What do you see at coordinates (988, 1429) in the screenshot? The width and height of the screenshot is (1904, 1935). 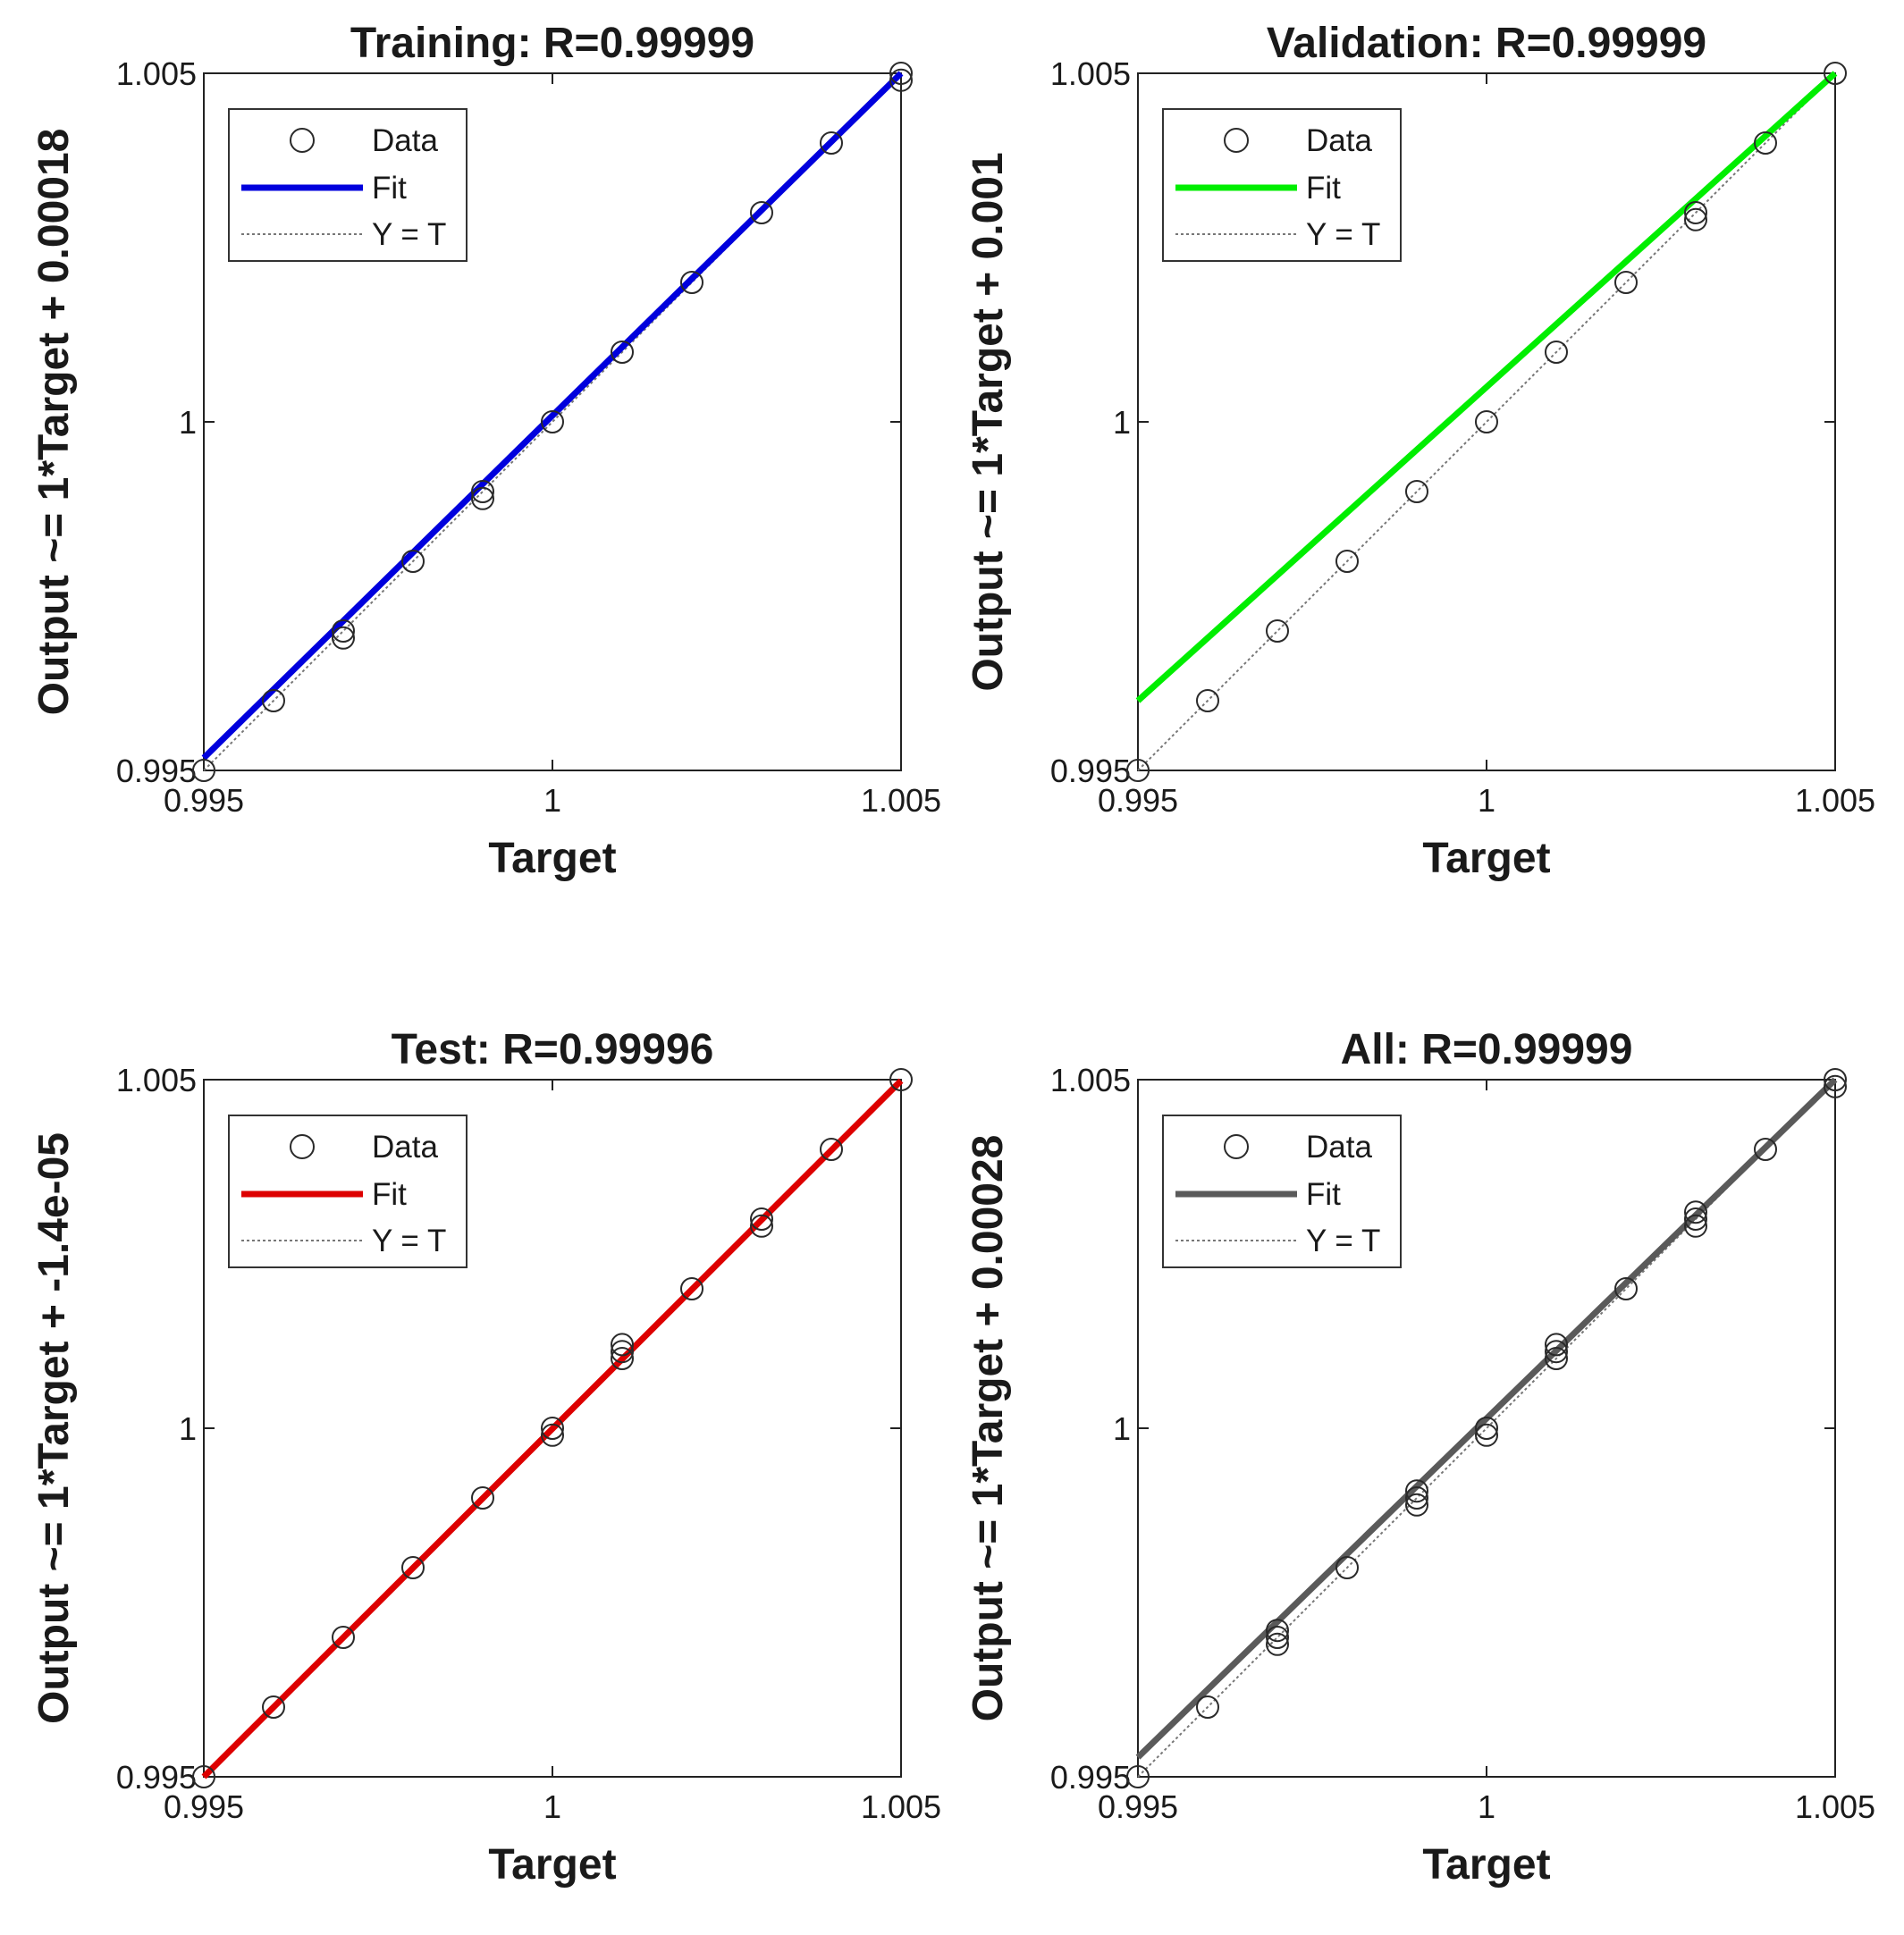 I see `y-axis-label: Output ~= 1*Target + 0.00028` at bounding box center [988, 1429].